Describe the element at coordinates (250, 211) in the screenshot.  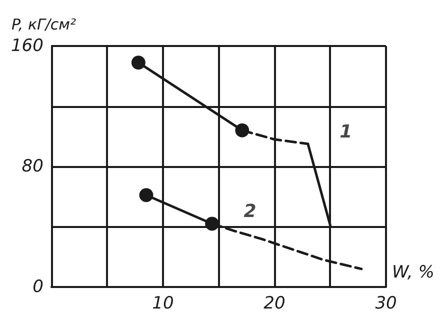
I see `annotation: 2` at that location.